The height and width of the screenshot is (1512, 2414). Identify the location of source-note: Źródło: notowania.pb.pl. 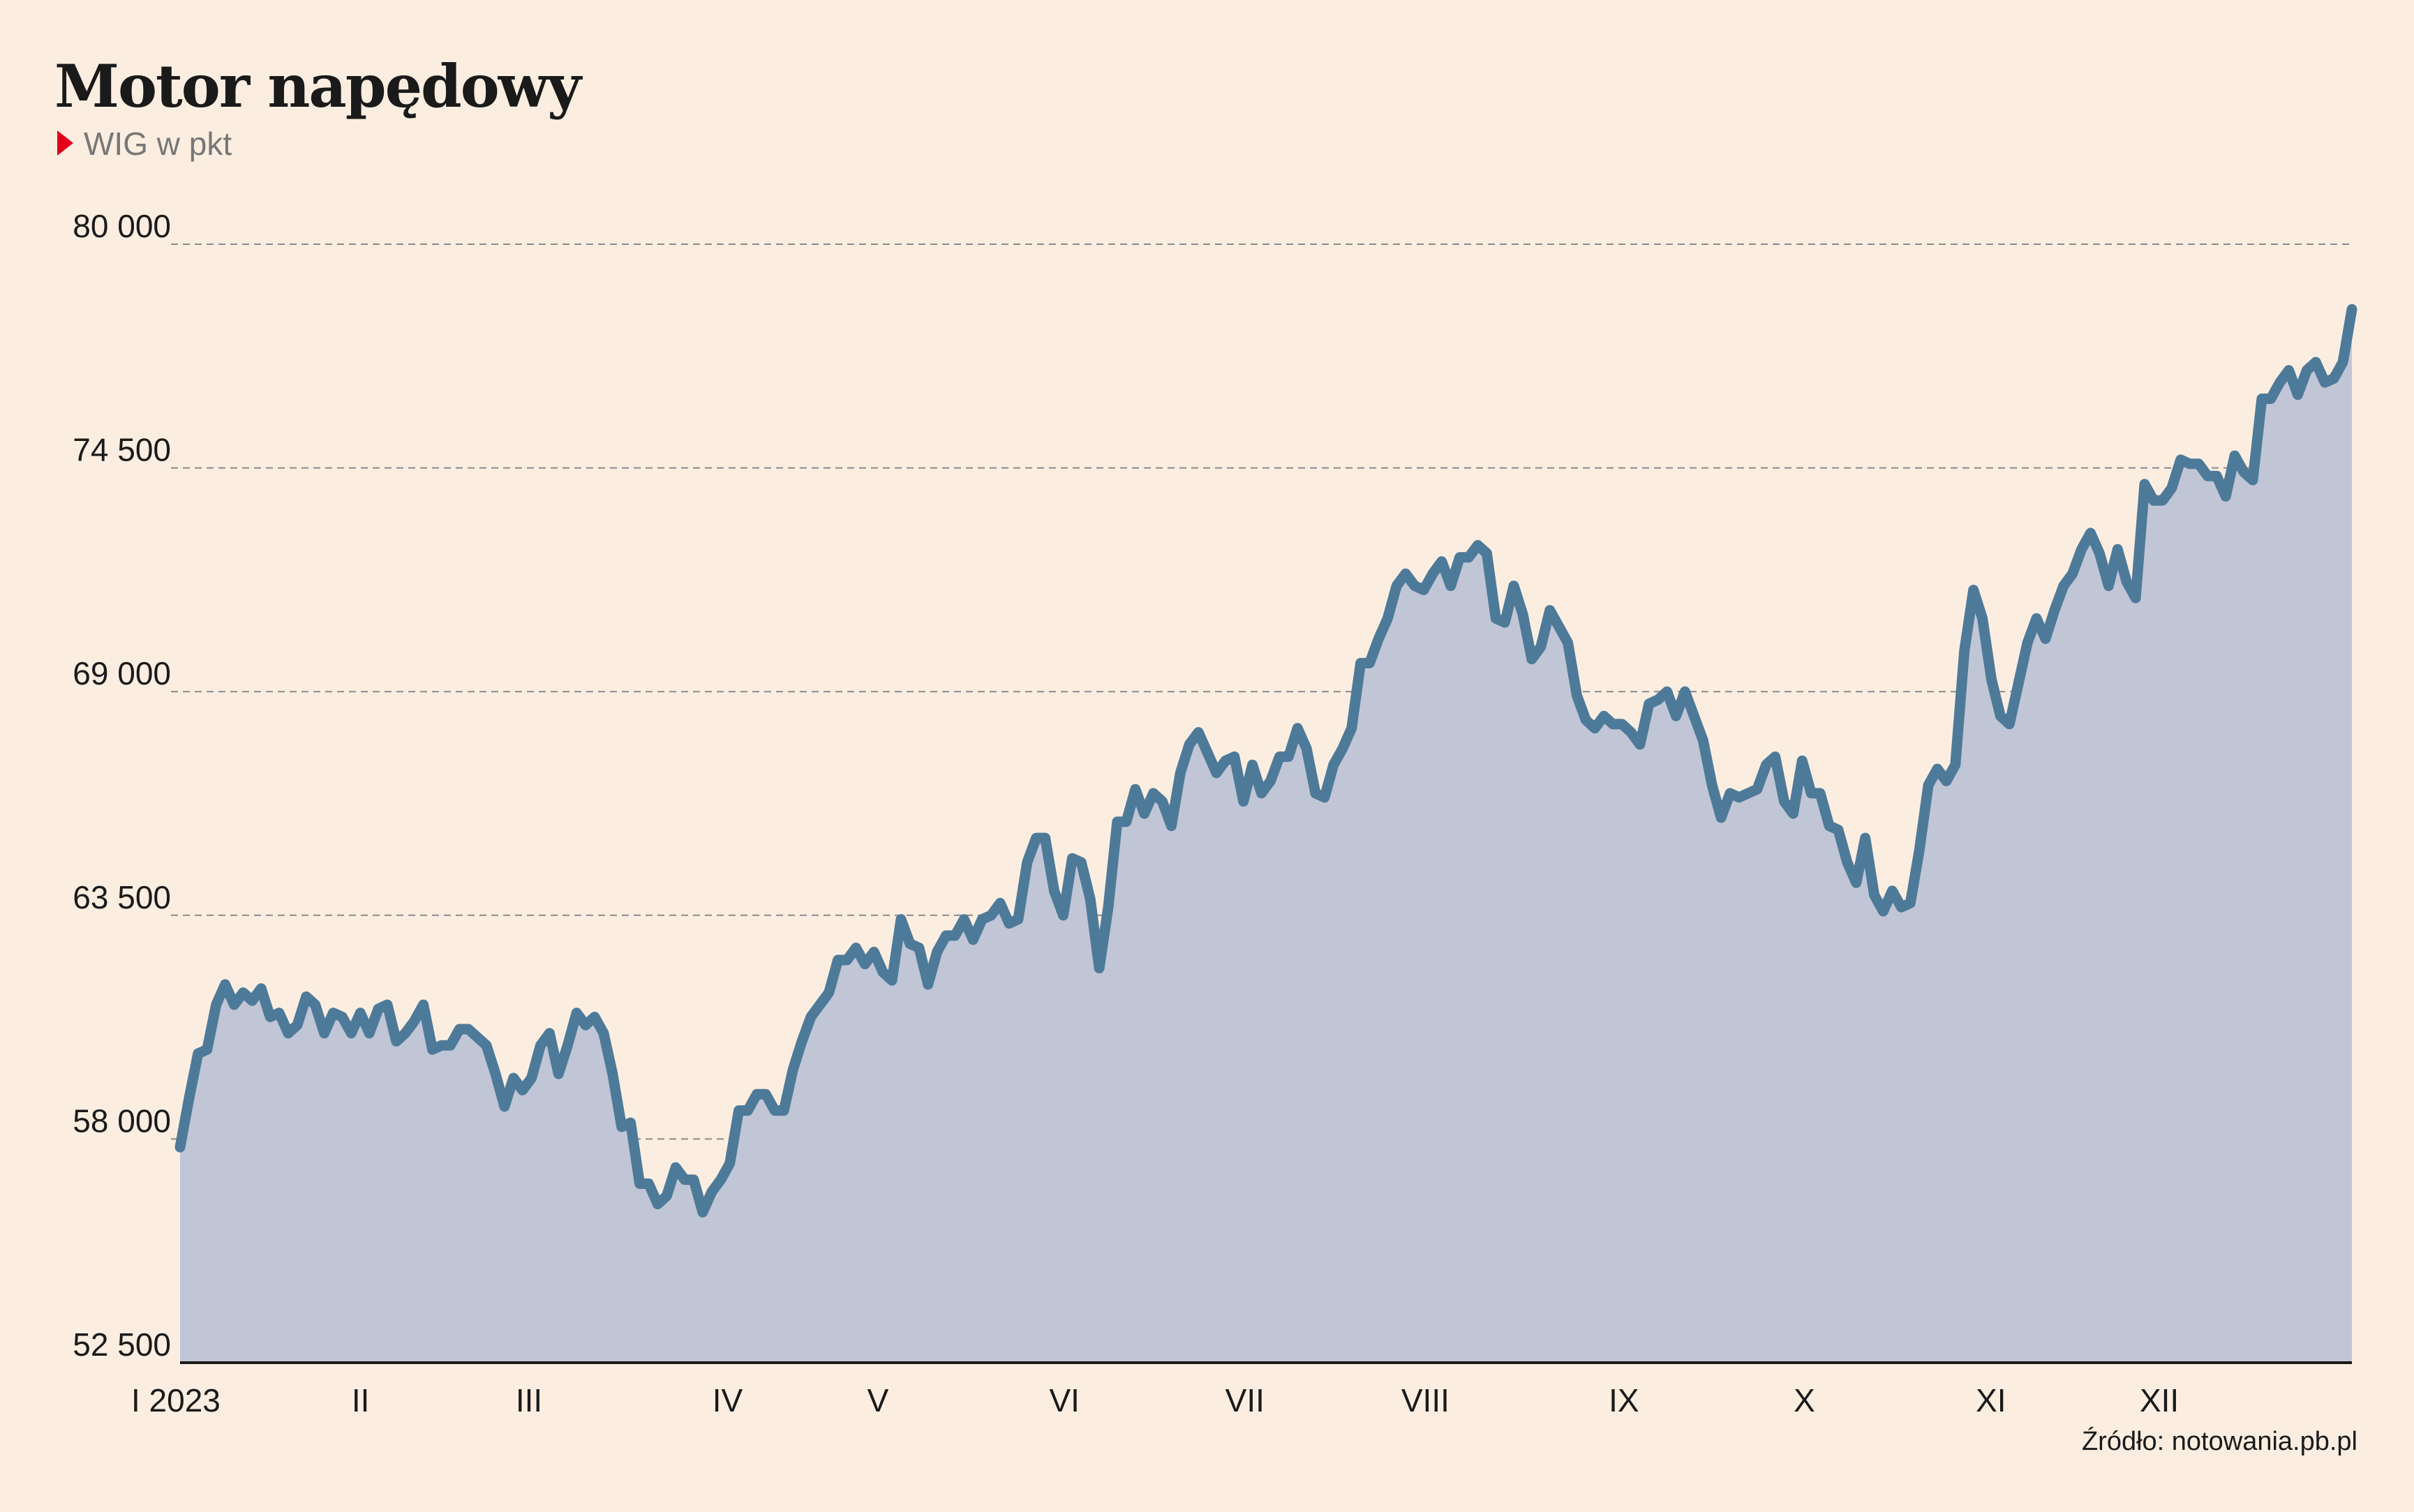
(2219, 1441).